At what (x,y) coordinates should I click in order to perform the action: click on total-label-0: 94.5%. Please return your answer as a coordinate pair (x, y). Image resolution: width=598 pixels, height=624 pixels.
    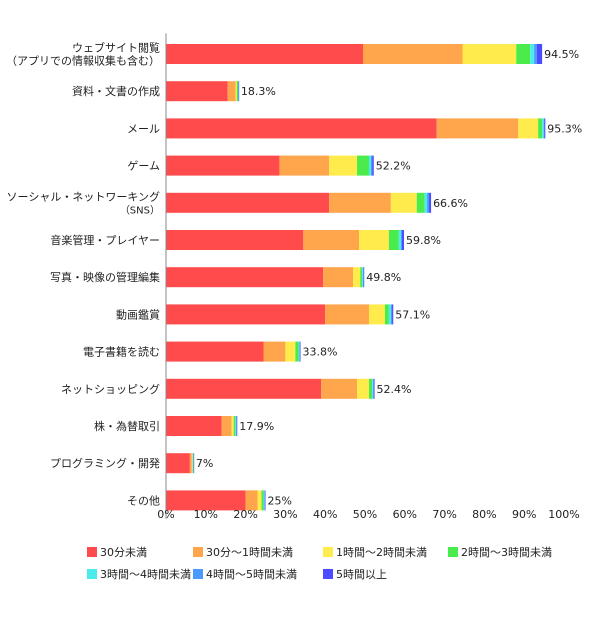
    Looking at the image, I should click on (561, 54).